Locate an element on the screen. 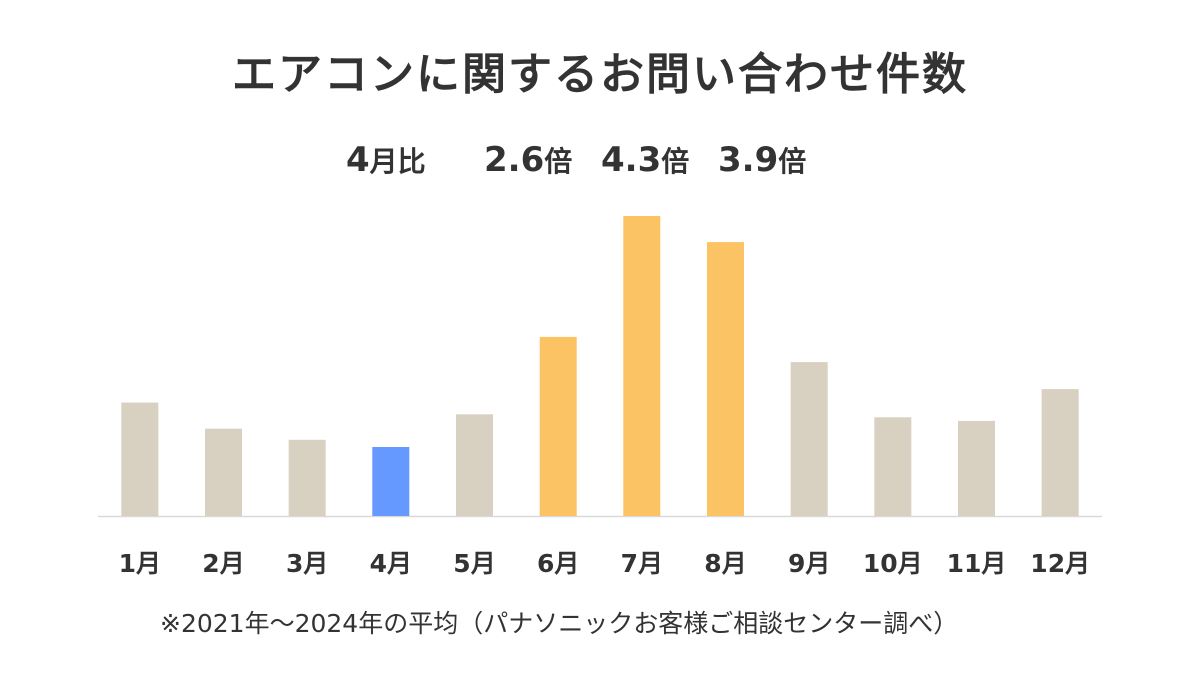  ratio-july-unit: 倍 is located at coordinates (675, 161).